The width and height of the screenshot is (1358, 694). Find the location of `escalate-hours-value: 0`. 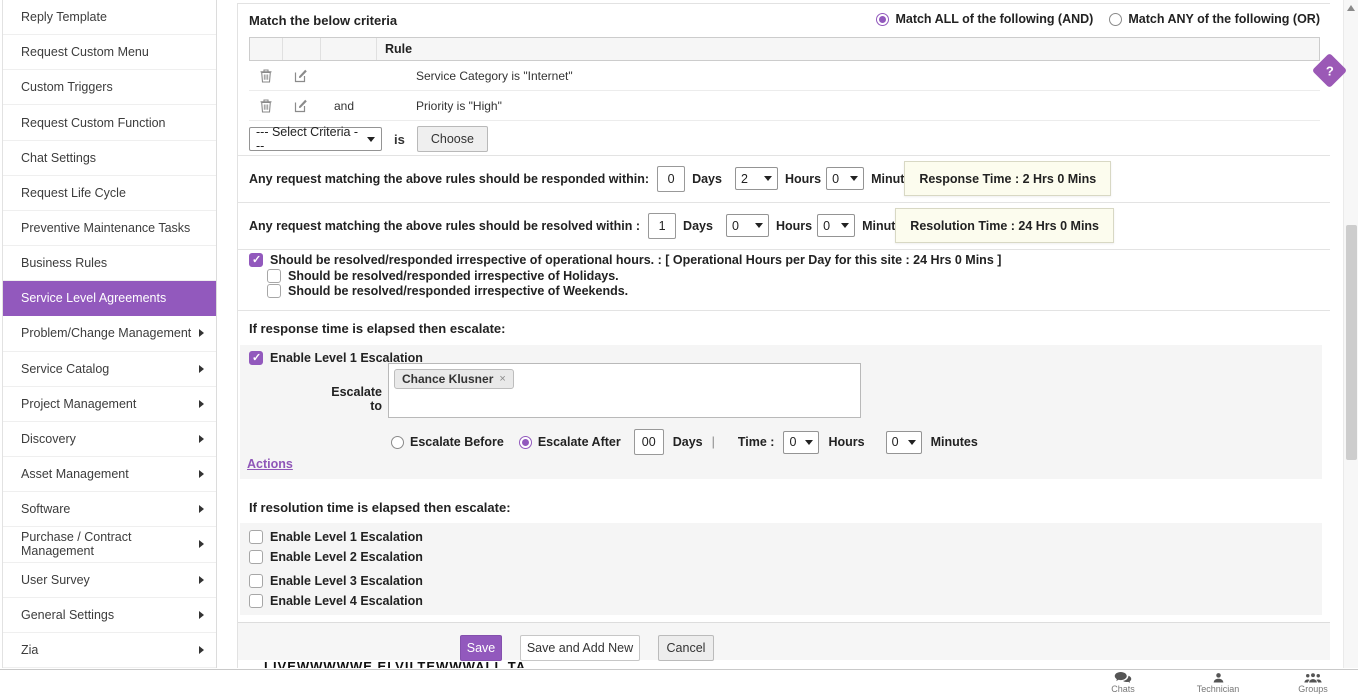

escalate-hours-value: 0 is located at coordinates (793, 442).